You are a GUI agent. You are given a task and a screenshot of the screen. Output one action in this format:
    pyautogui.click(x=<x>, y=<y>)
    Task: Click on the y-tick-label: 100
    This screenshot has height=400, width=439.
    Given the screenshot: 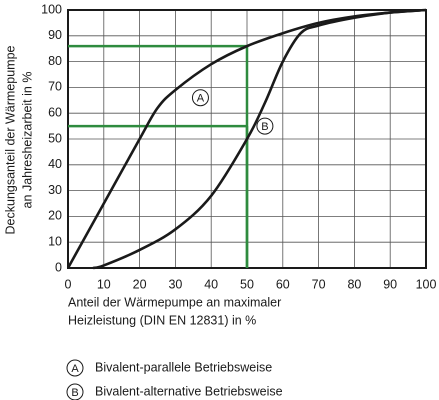 What is the action you would take?
    pyautogui.click(x=51, y=9)
    